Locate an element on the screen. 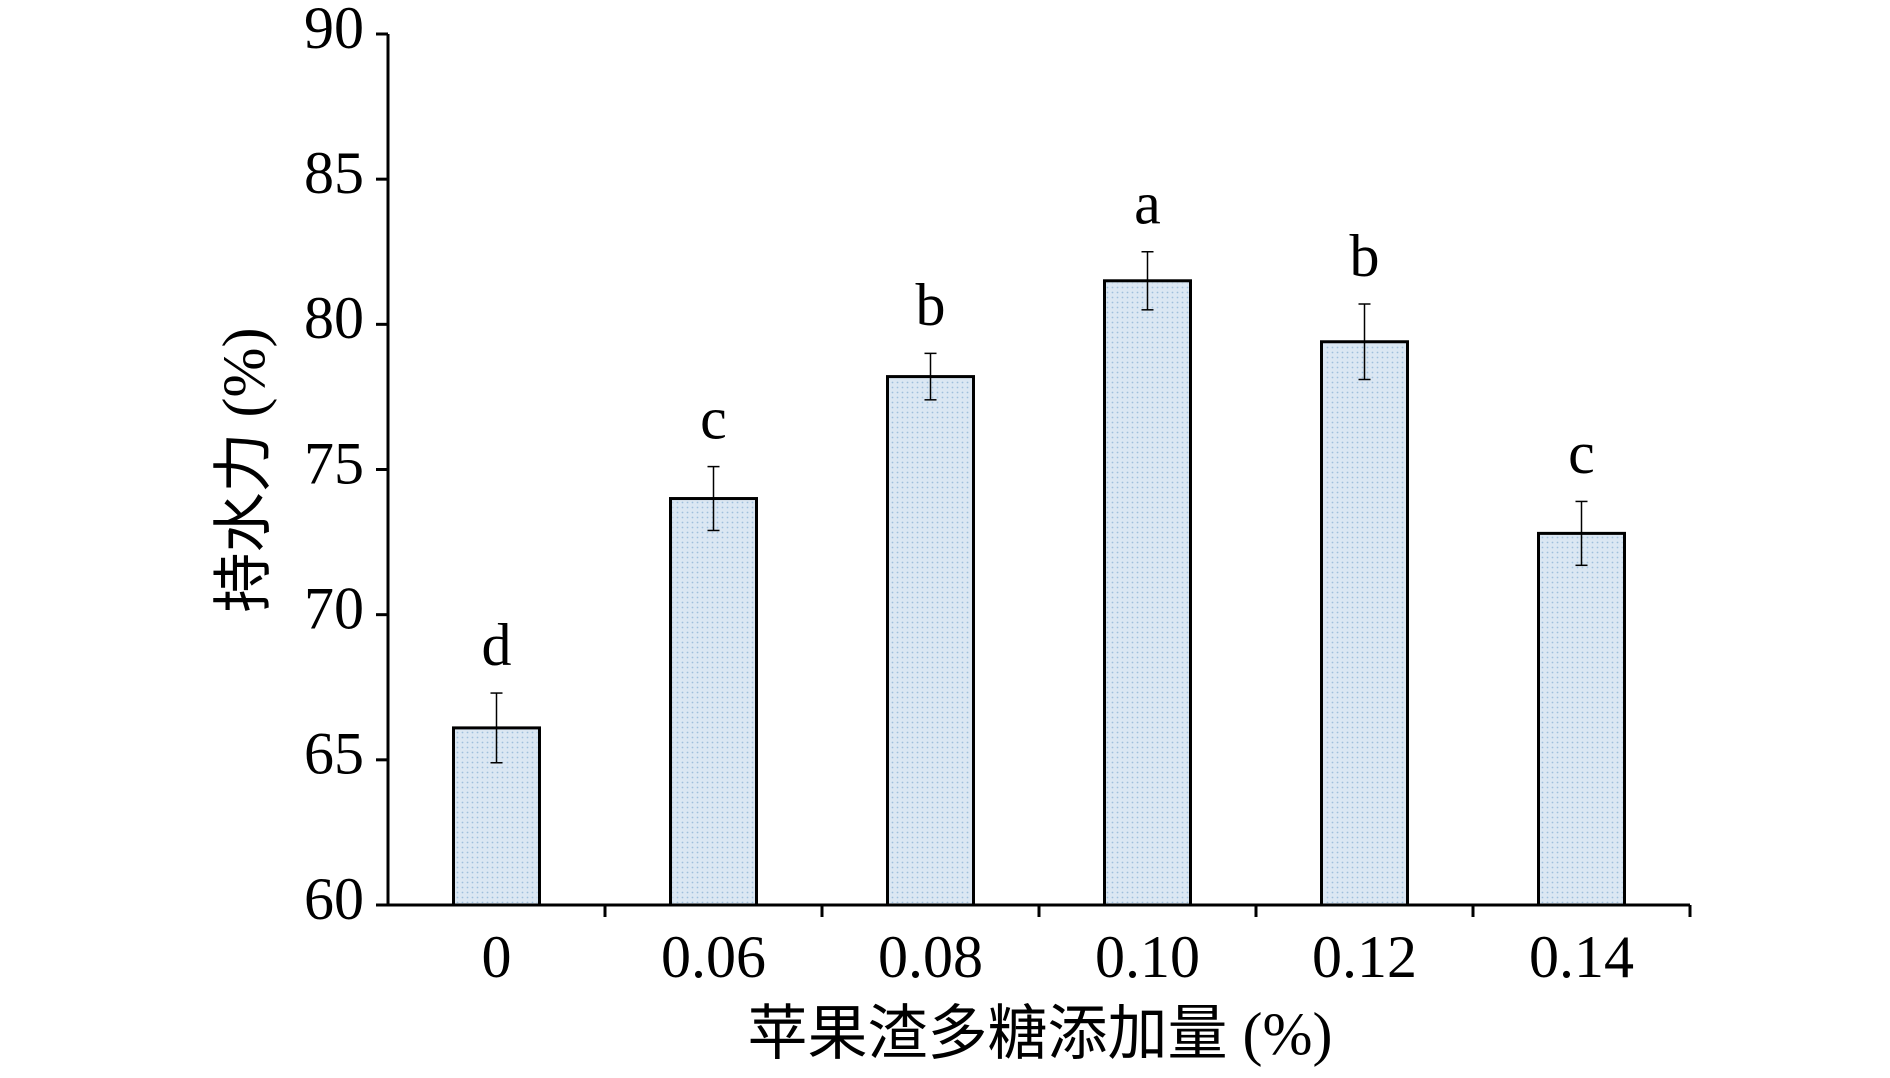  y-tick-label: 85 is located at coordinates (334, 173).